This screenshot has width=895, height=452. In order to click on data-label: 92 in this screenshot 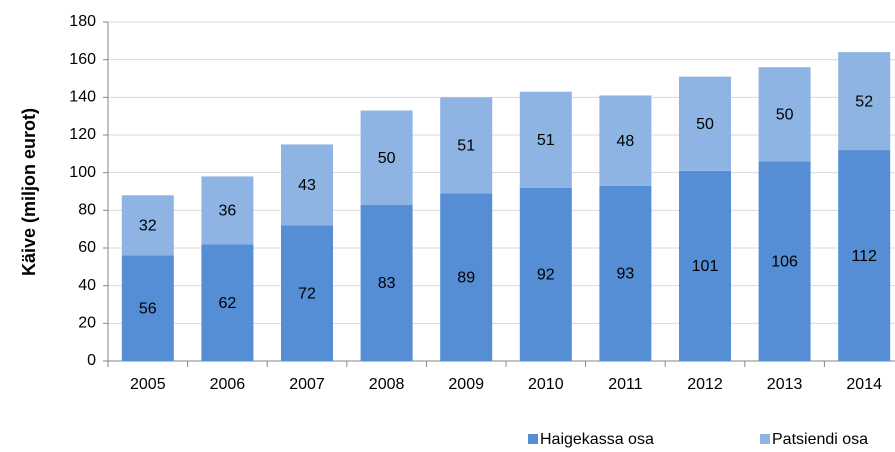, I will do `click(546, 275)`.